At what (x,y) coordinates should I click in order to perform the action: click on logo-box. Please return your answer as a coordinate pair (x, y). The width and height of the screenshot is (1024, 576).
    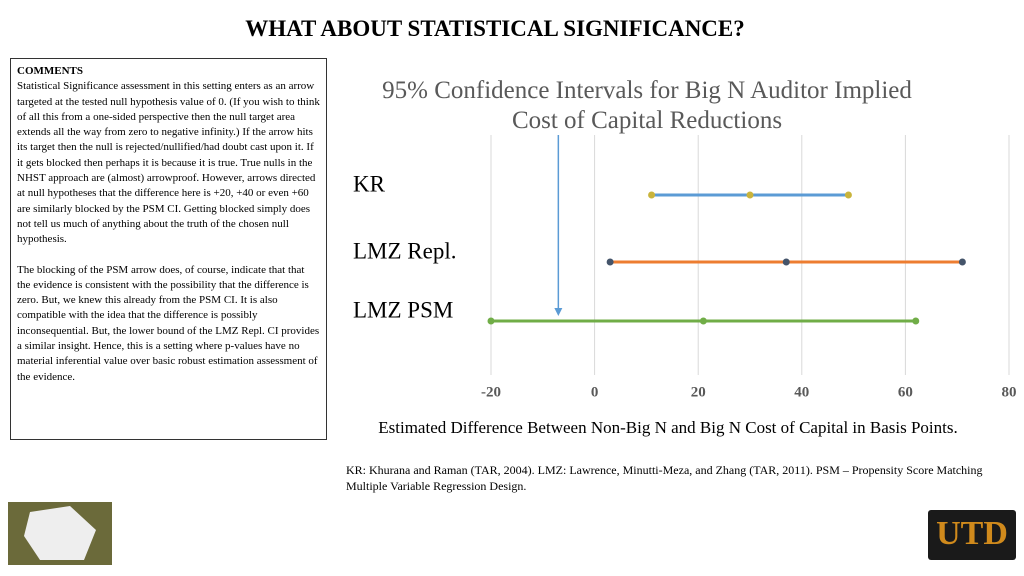
    Looking at the image, I should click on (972, 535).